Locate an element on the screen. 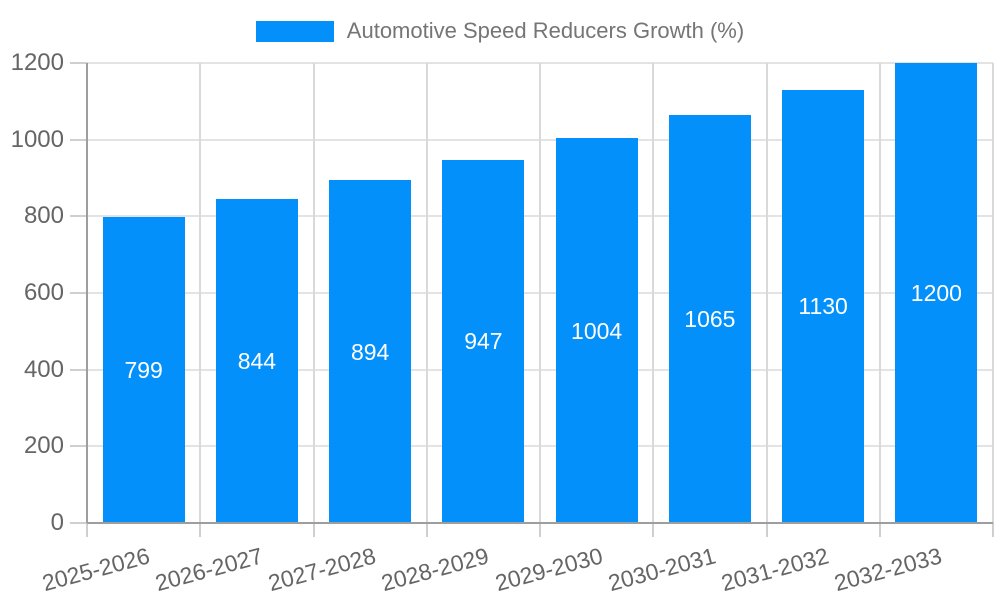 The image size is (1000, 600). bar: 1200 is located at coordinates (936, 293).